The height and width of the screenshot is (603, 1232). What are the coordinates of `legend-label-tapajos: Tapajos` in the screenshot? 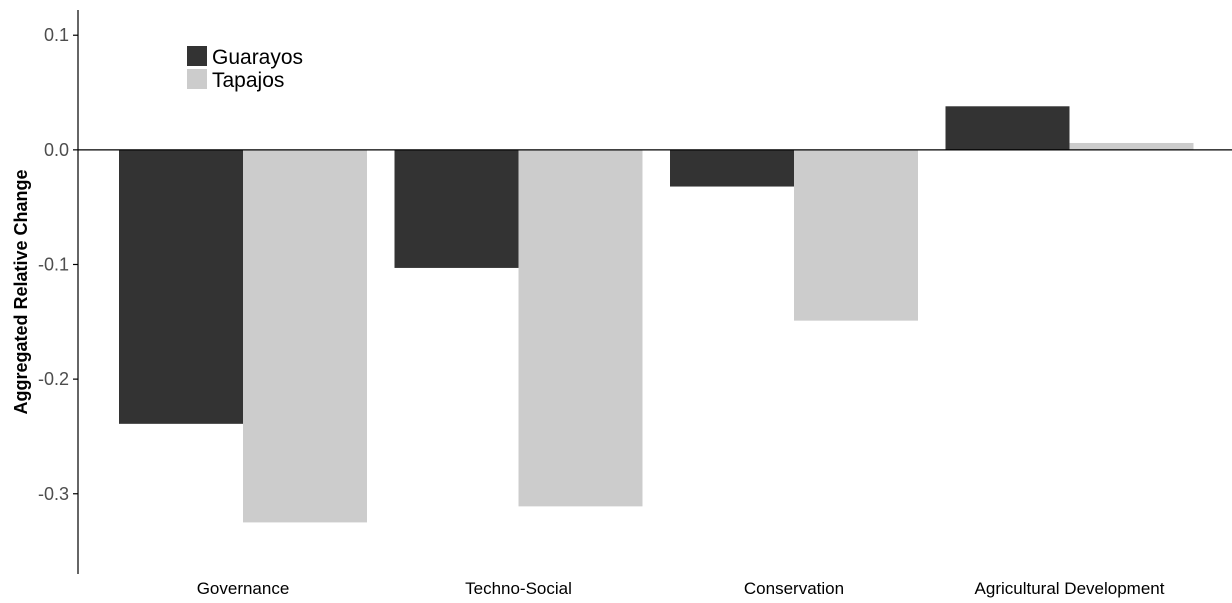 It's located at (248, 80).